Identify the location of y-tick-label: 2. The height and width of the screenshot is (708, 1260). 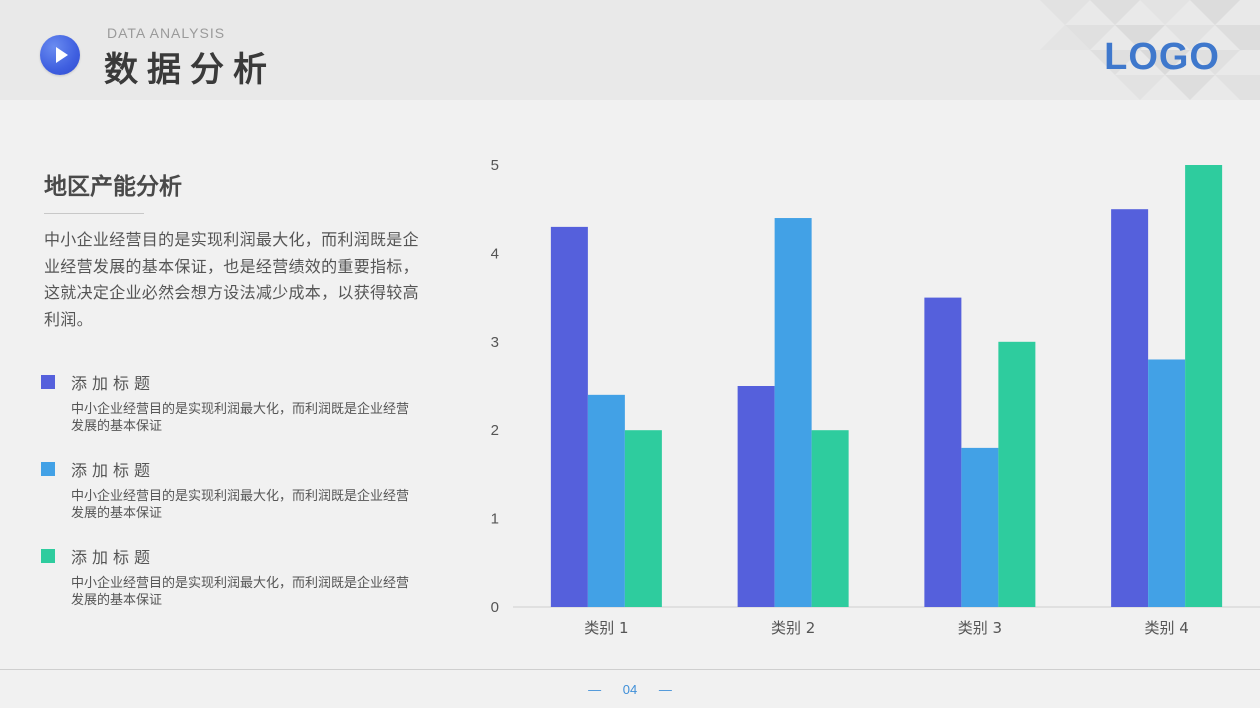
(495, 430).